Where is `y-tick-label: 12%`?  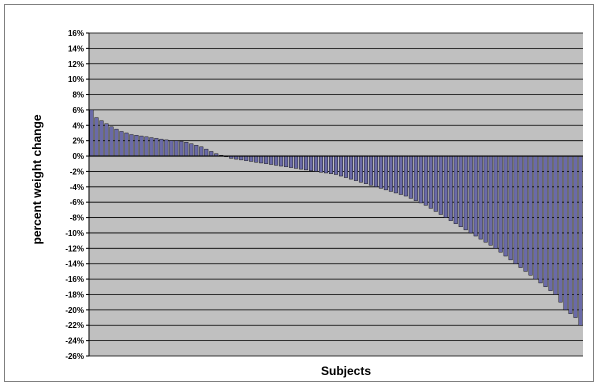 y-tick-label: 12% is located at coordinates (76, 64).